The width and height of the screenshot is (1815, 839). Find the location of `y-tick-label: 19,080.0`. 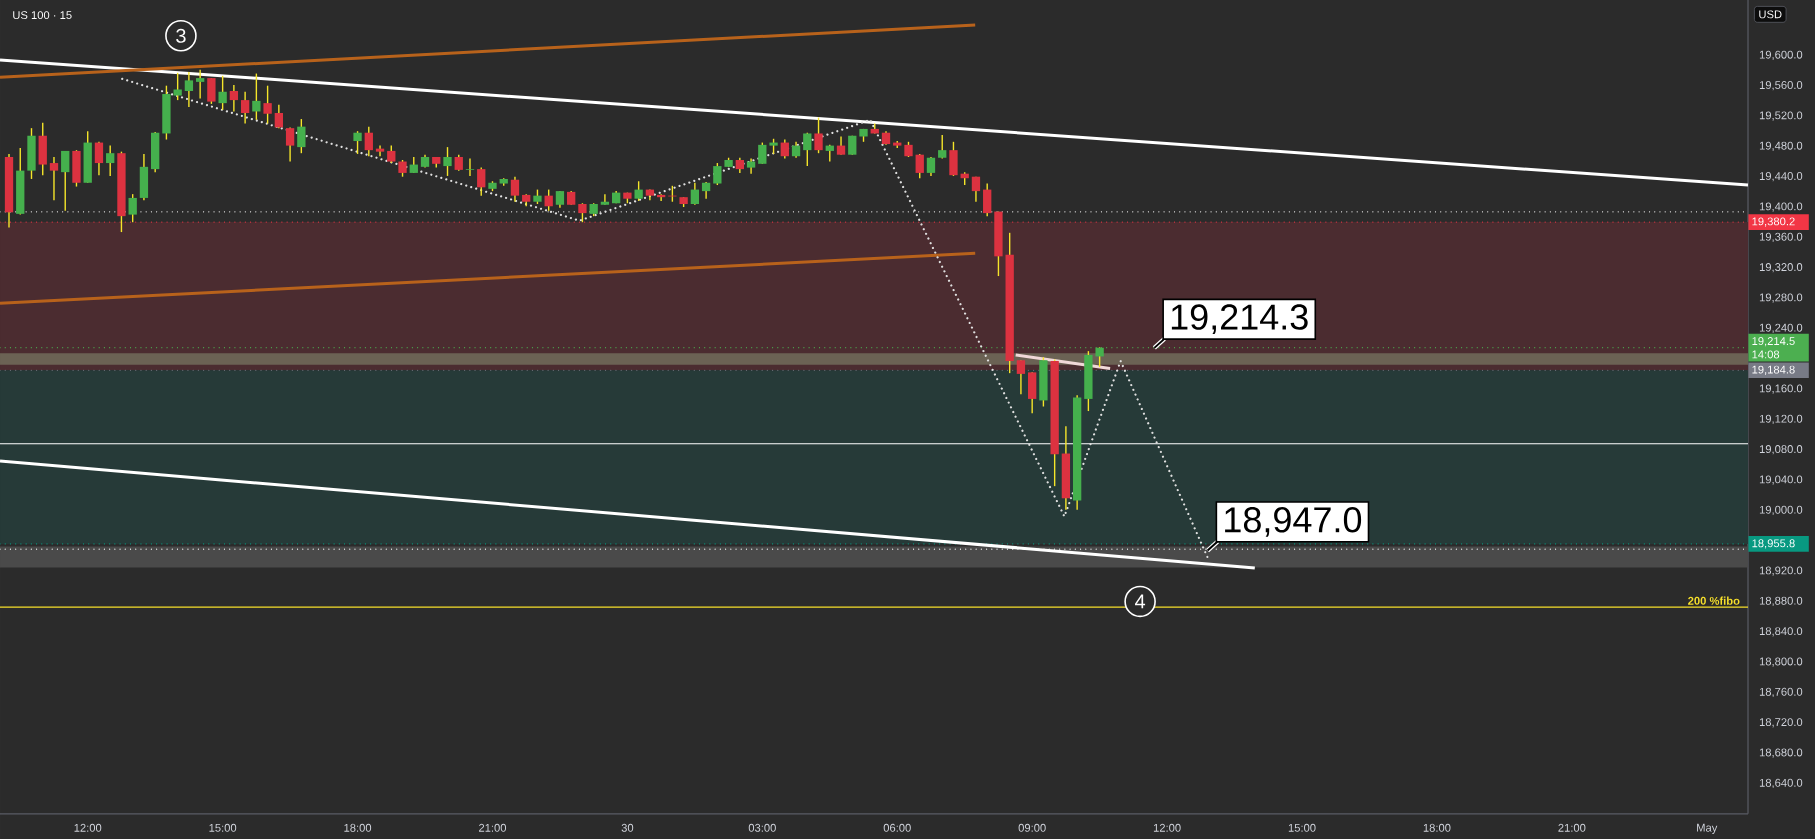

y-tick-label: 19,080.0 is located at coordinates (1781, 450).